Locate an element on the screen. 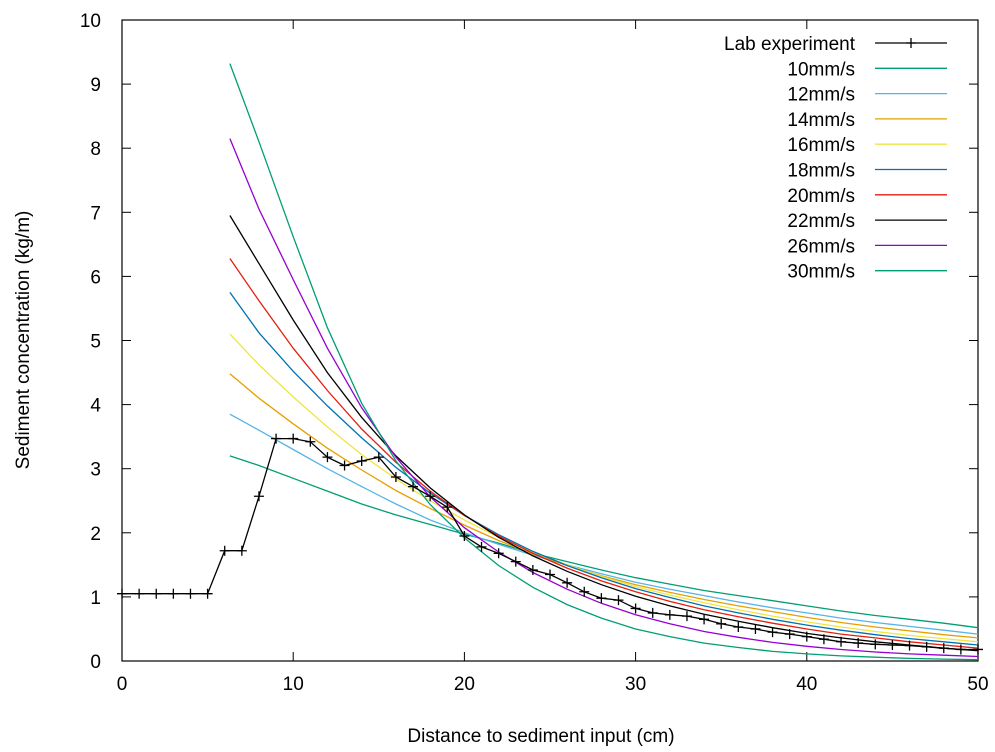 The width and height of the screenshot is (995, 752). y-tick-label: 7 is located at coordinates (95, 213).